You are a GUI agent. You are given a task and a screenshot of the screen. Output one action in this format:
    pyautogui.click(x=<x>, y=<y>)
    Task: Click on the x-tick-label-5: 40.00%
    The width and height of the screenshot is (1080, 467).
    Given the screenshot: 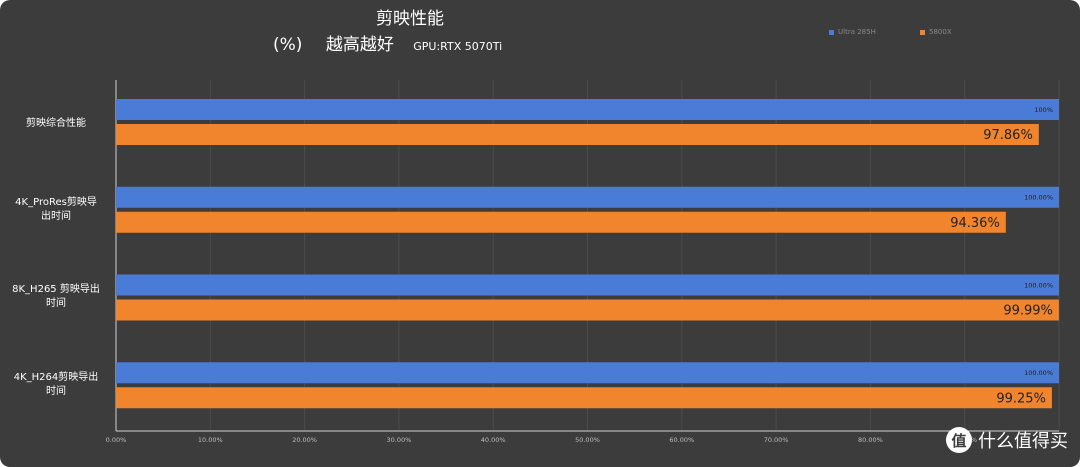 What is the action you would take?
    pyautogui.click(x=493, y=440)
    